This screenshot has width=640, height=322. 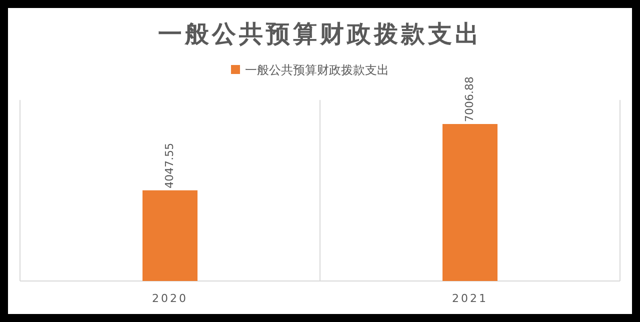 What do you see at coordinates (469, 99) in the screenshot?
I see `data-label: 7006.88` at bounding box center [469, 99].